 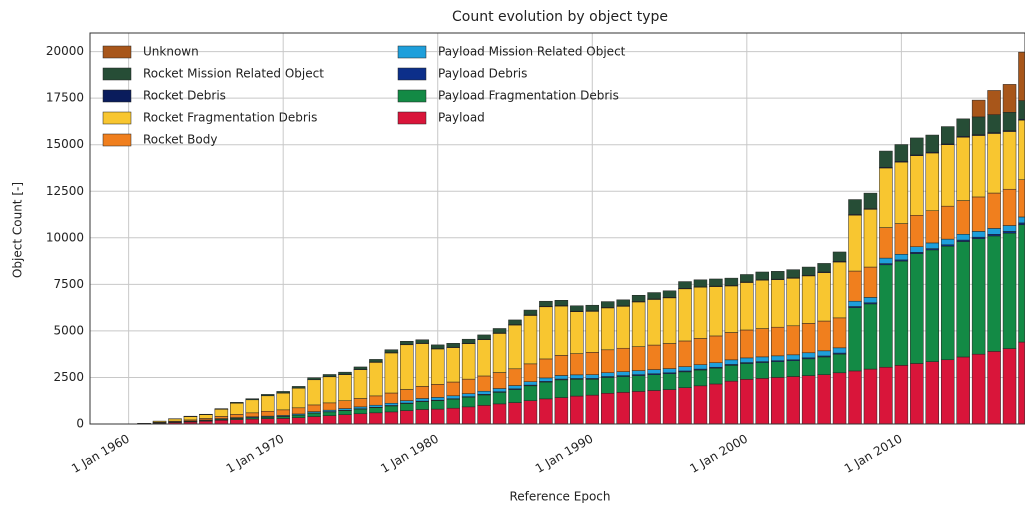 I want to click on x-tick-label: 1 Jan 2000, so click(x=718, y=454).